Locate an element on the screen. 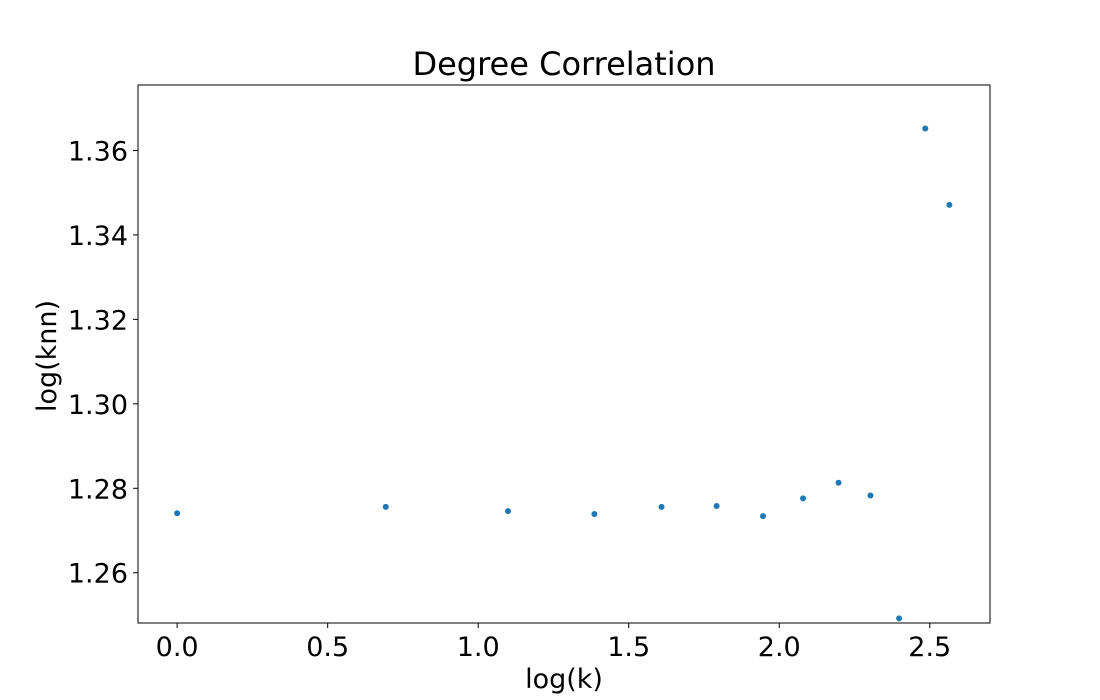  x-tick-label: 1.0 is located at coordinates (478, 647).